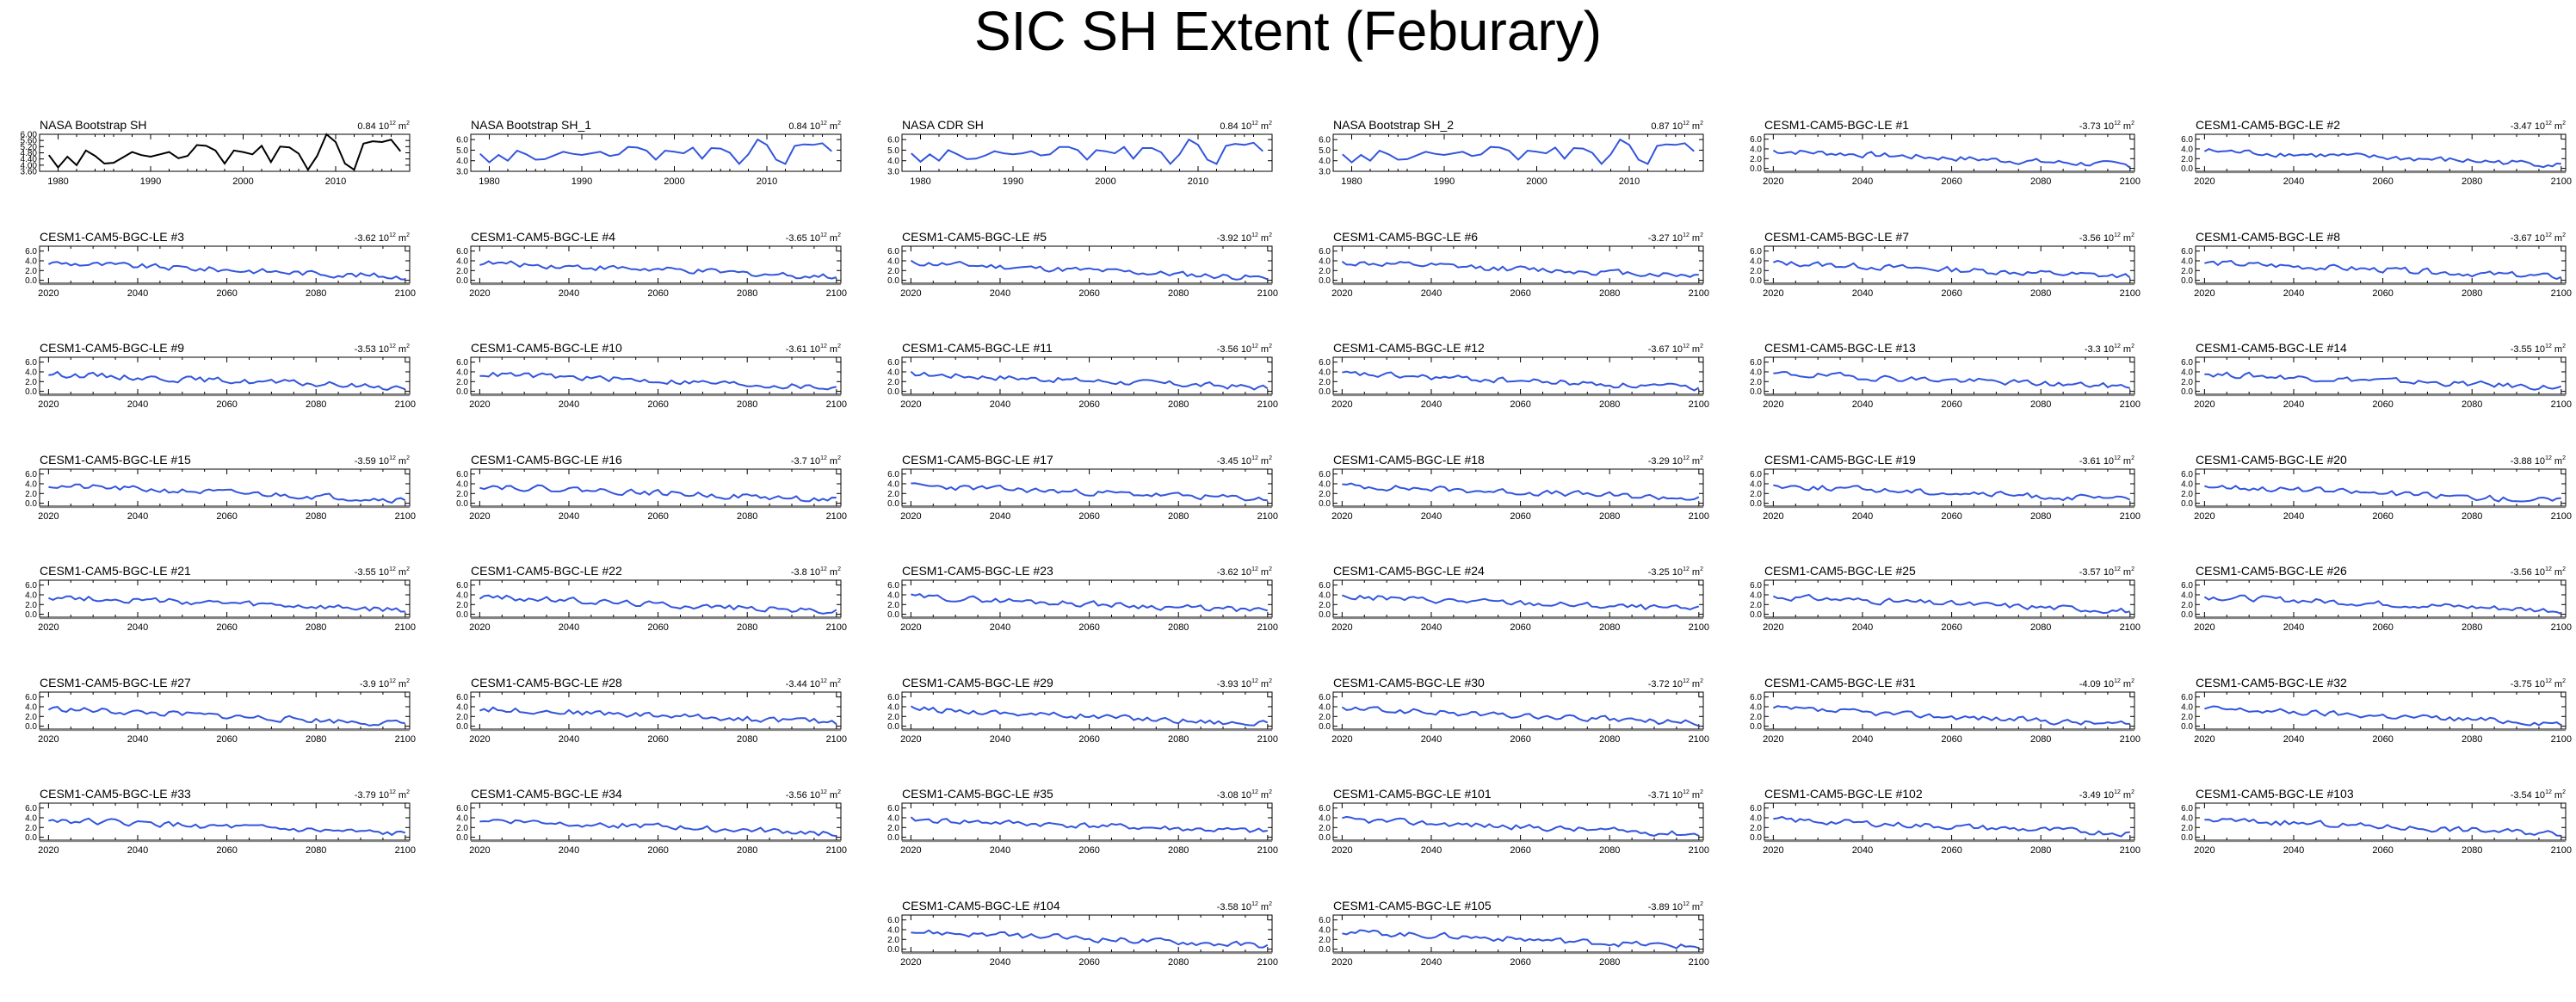  I want to click on x-tick-label: 2010, so click(767, 182).